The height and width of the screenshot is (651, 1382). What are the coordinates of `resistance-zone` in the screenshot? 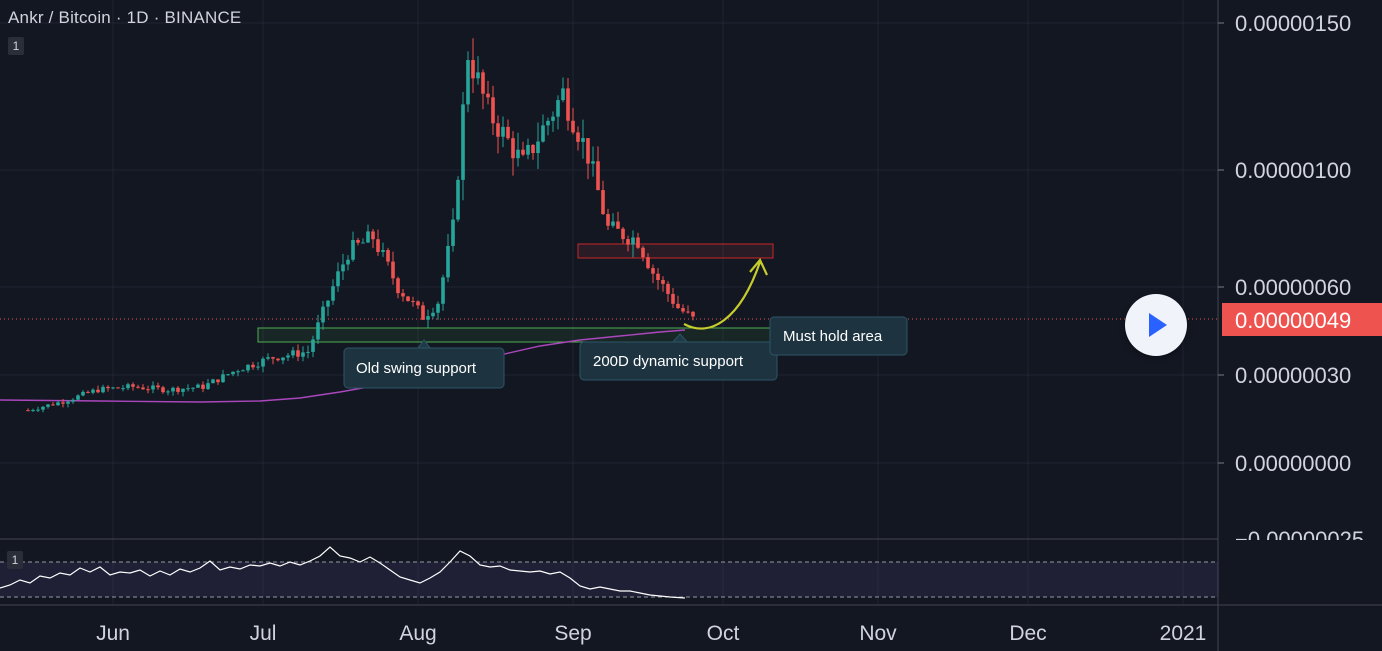 It's located at (675, 251).